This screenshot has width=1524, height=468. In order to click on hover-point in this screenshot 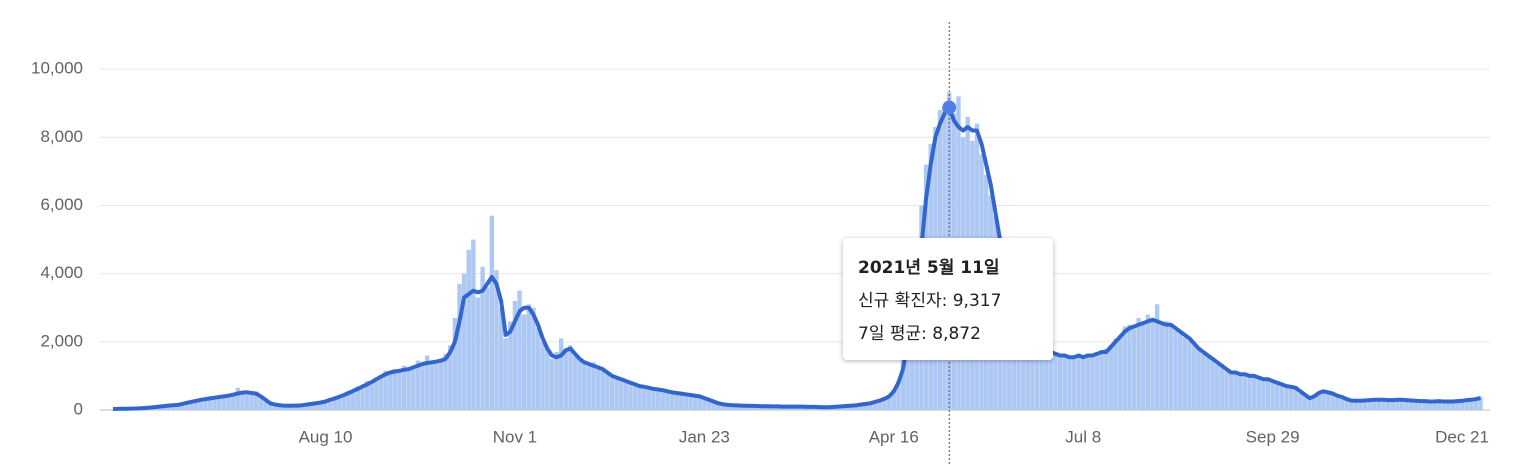, I will do `click(949, 107)`.